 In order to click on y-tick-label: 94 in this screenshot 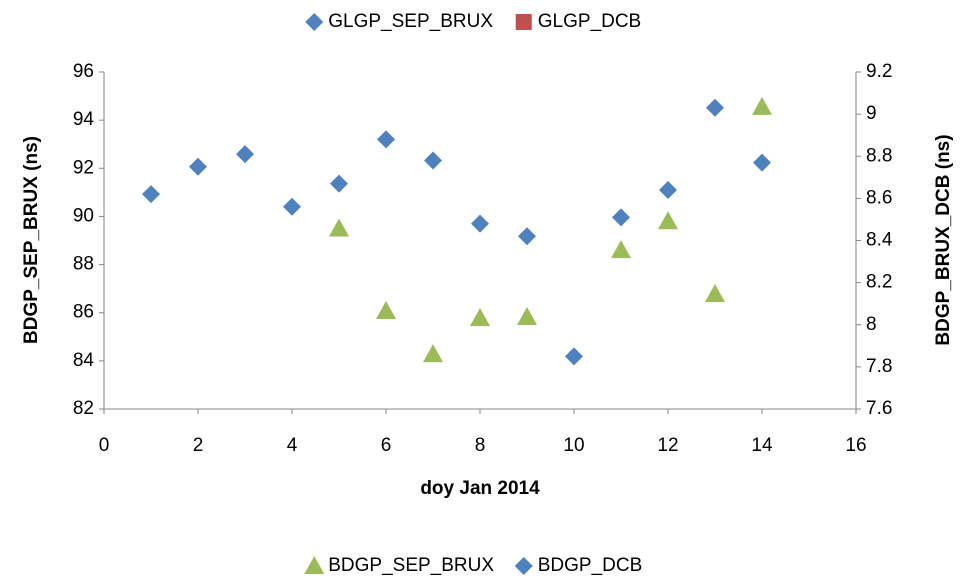, I will do `click(84, 119)`.